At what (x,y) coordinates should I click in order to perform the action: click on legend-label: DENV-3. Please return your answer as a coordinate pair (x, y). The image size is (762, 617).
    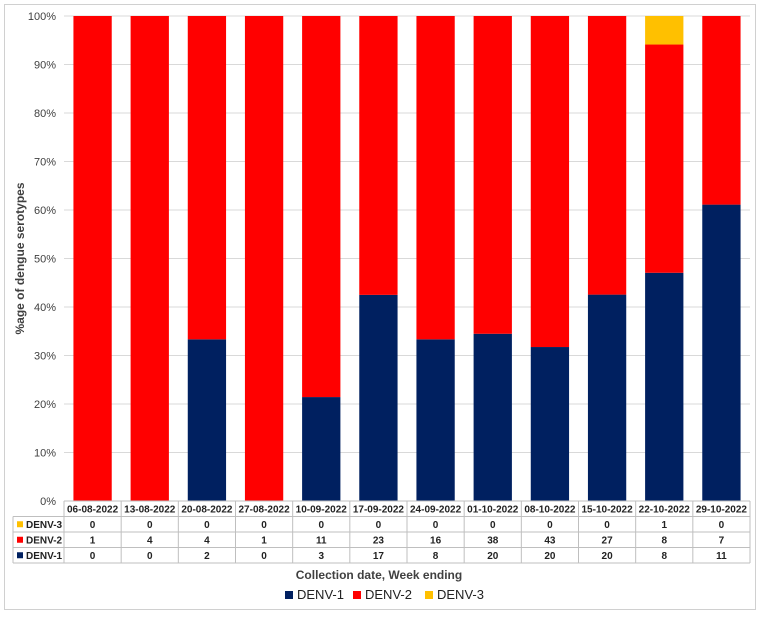
    Looking at the image, I should click on (460, 594).